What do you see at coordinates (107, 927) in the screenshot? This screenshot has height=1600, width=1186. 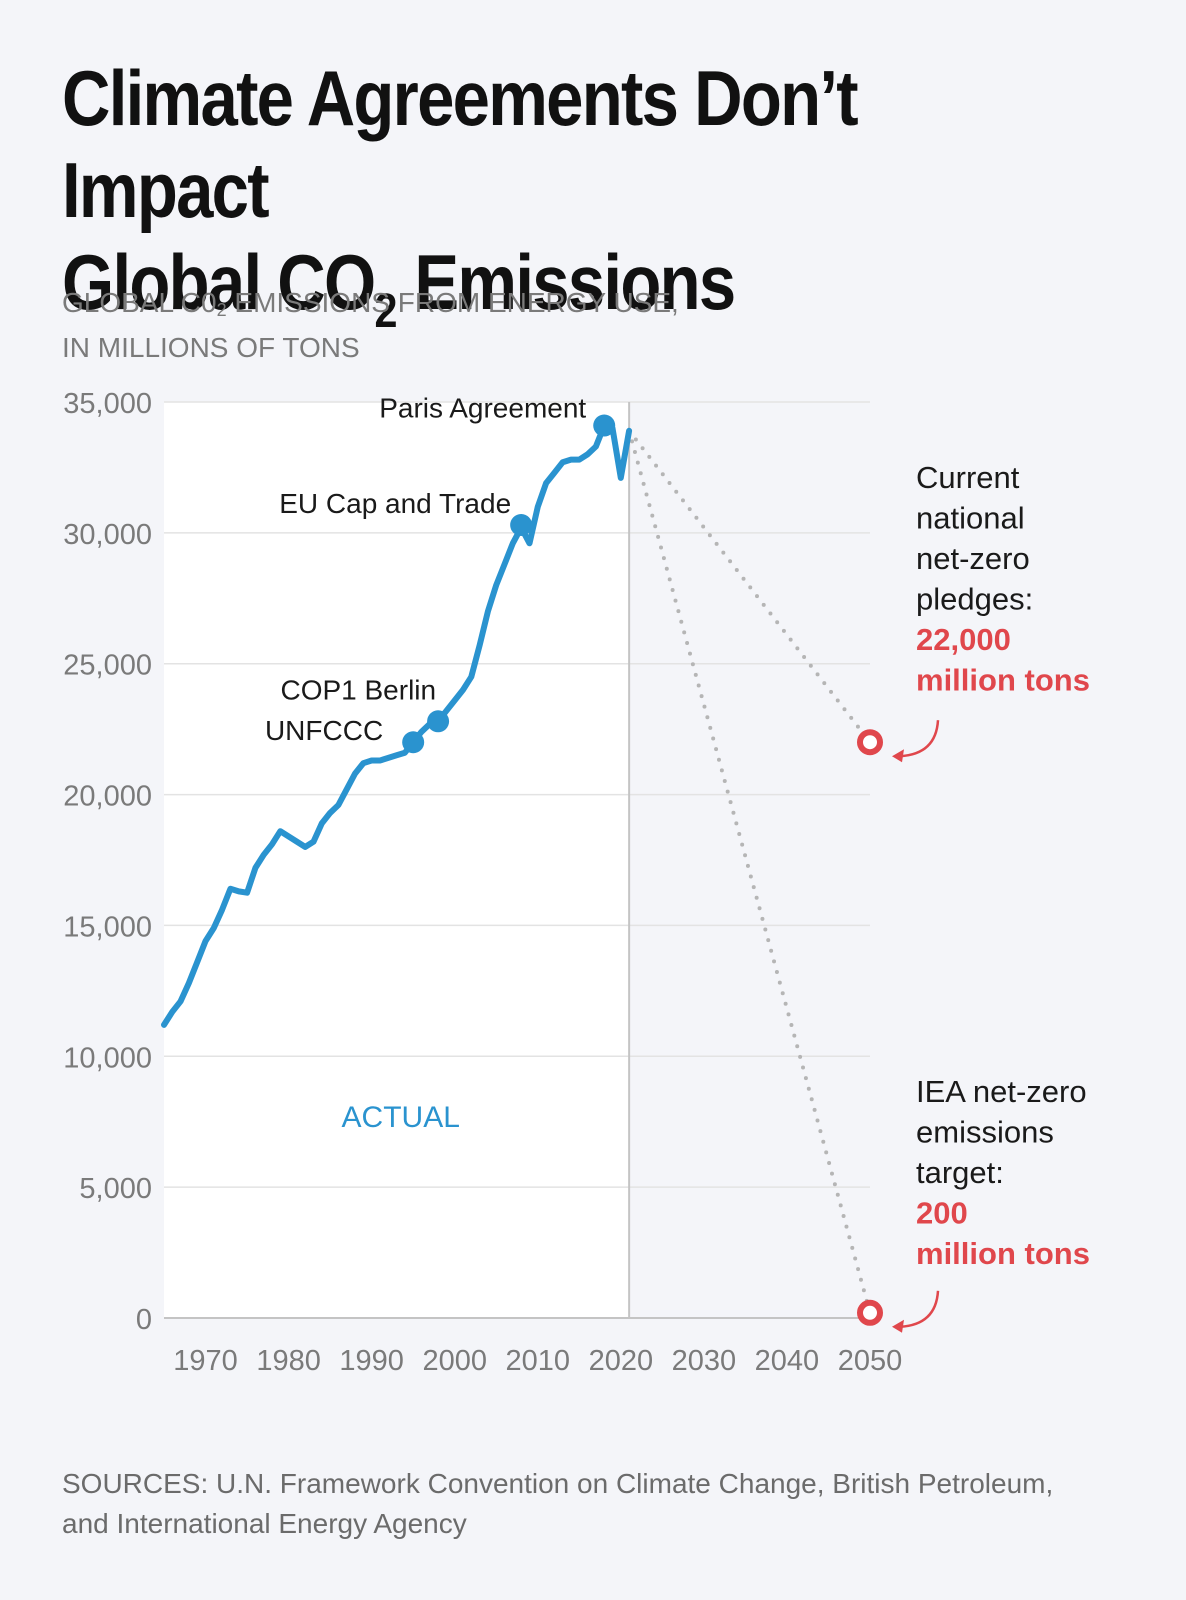 I see `y-tick-label: 15,000` at bounding box center [107, 927].